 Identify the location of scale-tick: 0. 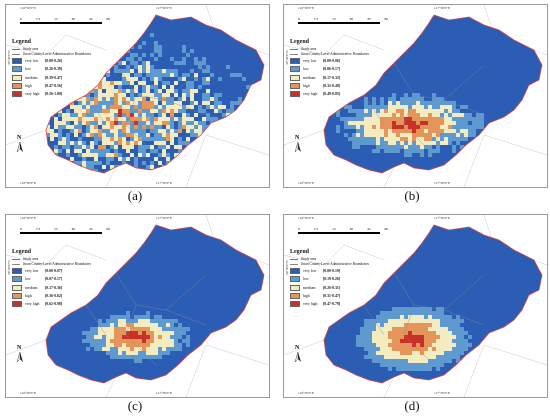
(299, 229).